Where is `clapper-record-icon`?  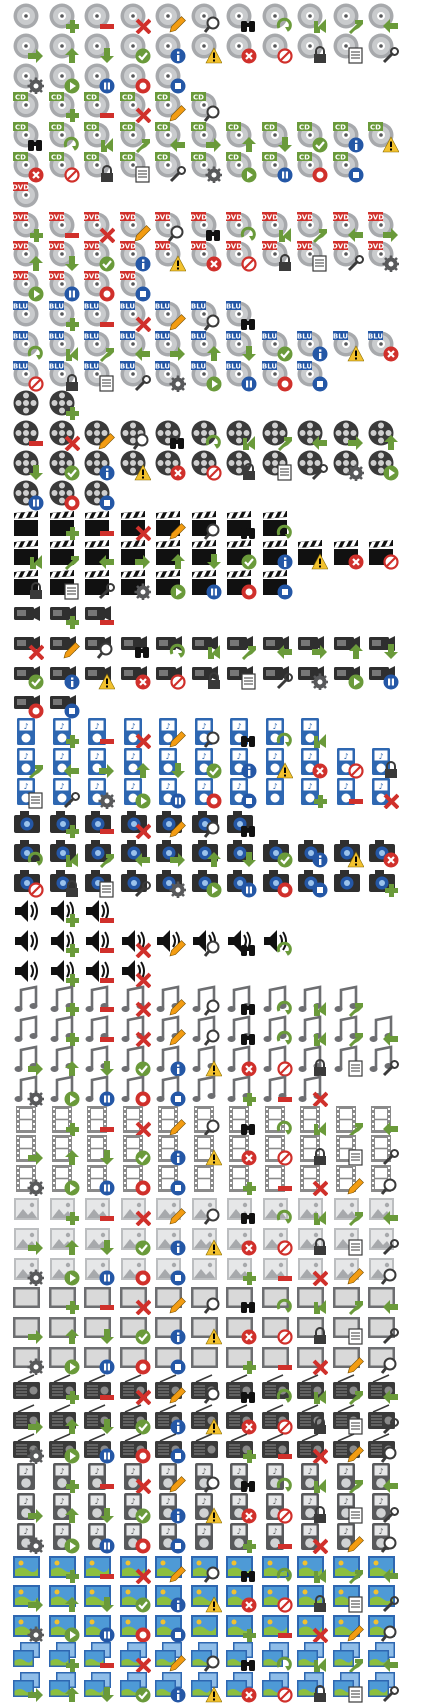 clapper-record-icon is located at coordinates (241, 584).